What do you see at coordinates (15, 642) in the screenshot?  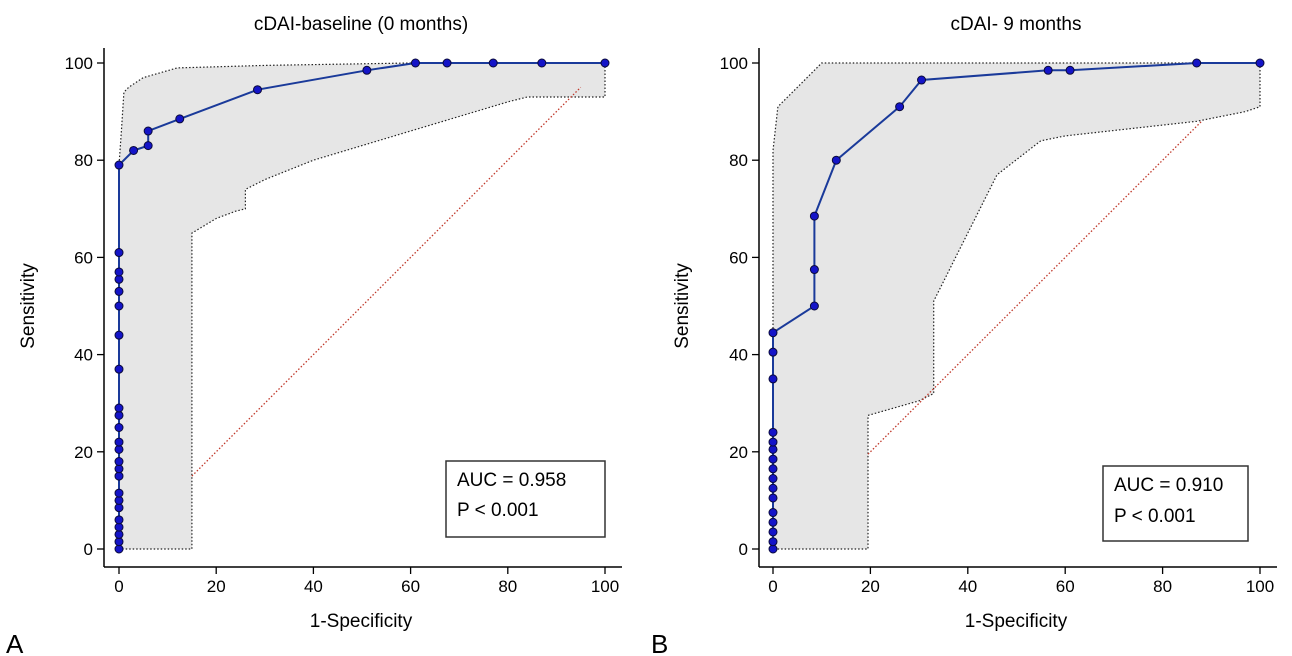 I see `panel-label: A` at bounding box center [15, 642].